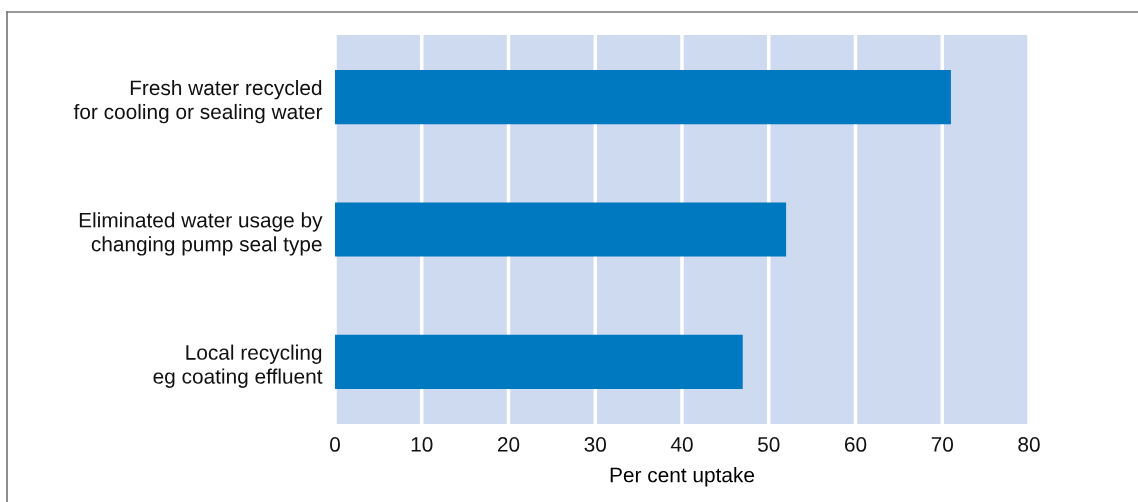  I want to click on x-tick-label: 50, so click(769, 444).